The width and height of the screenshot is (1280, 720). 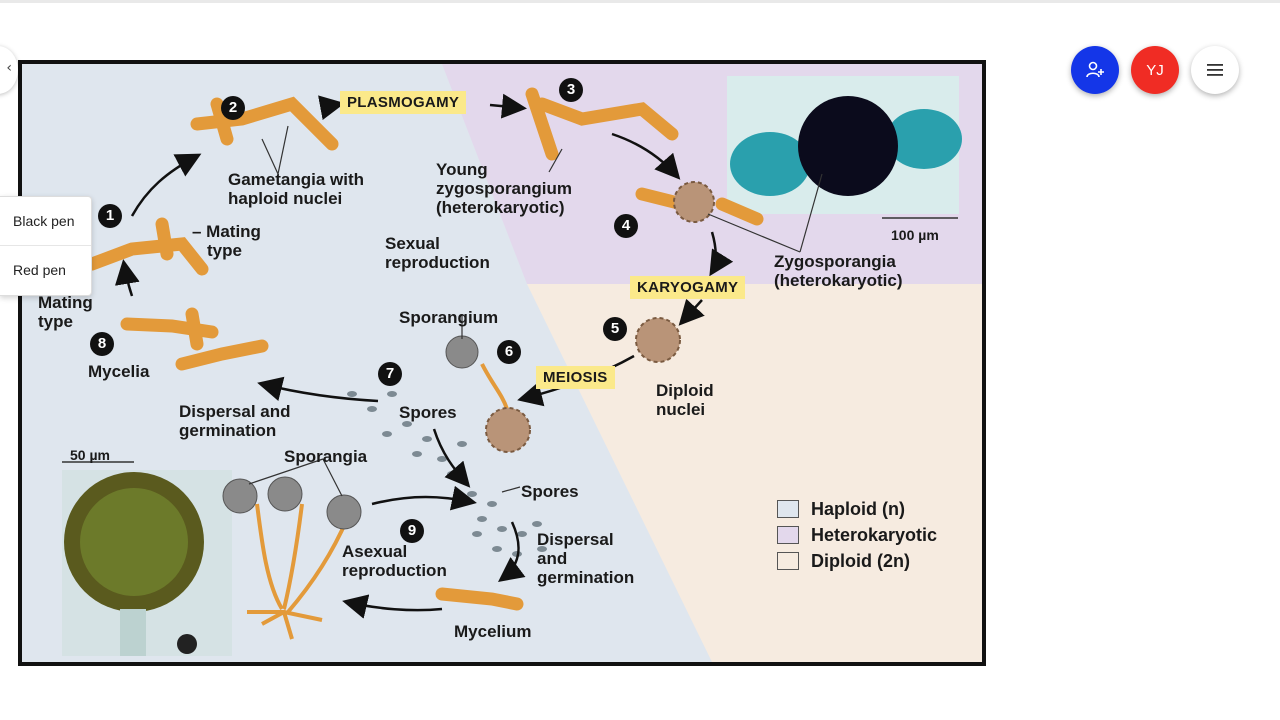 I want to click on legend-haploid-label: Haploid (n), so click(x=858, y=508).